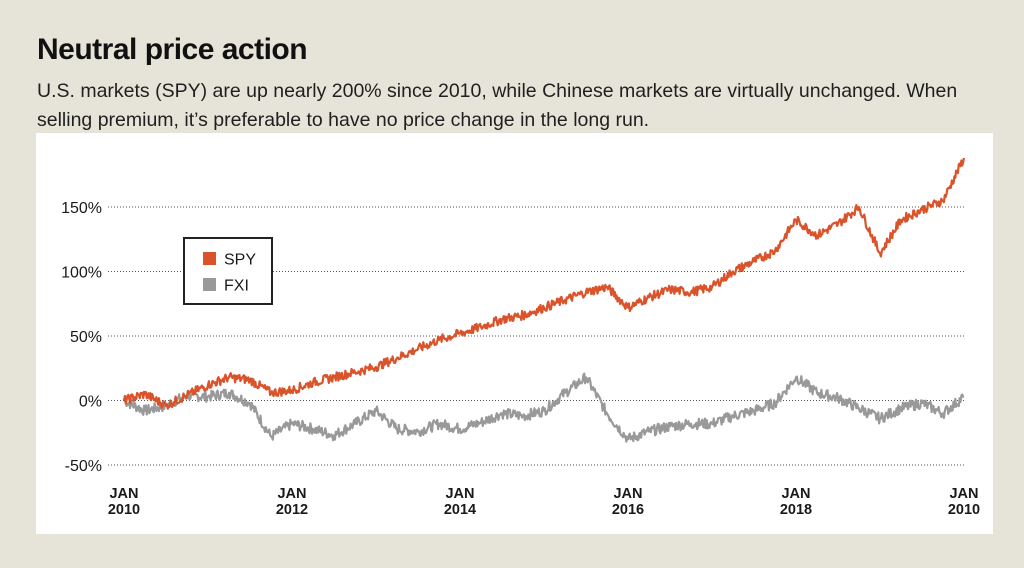 The image size is (1024, 568). Describe the element at coordinates (240, 260) in the screenshot. I see `legend-label-spy: SPY` at that location.